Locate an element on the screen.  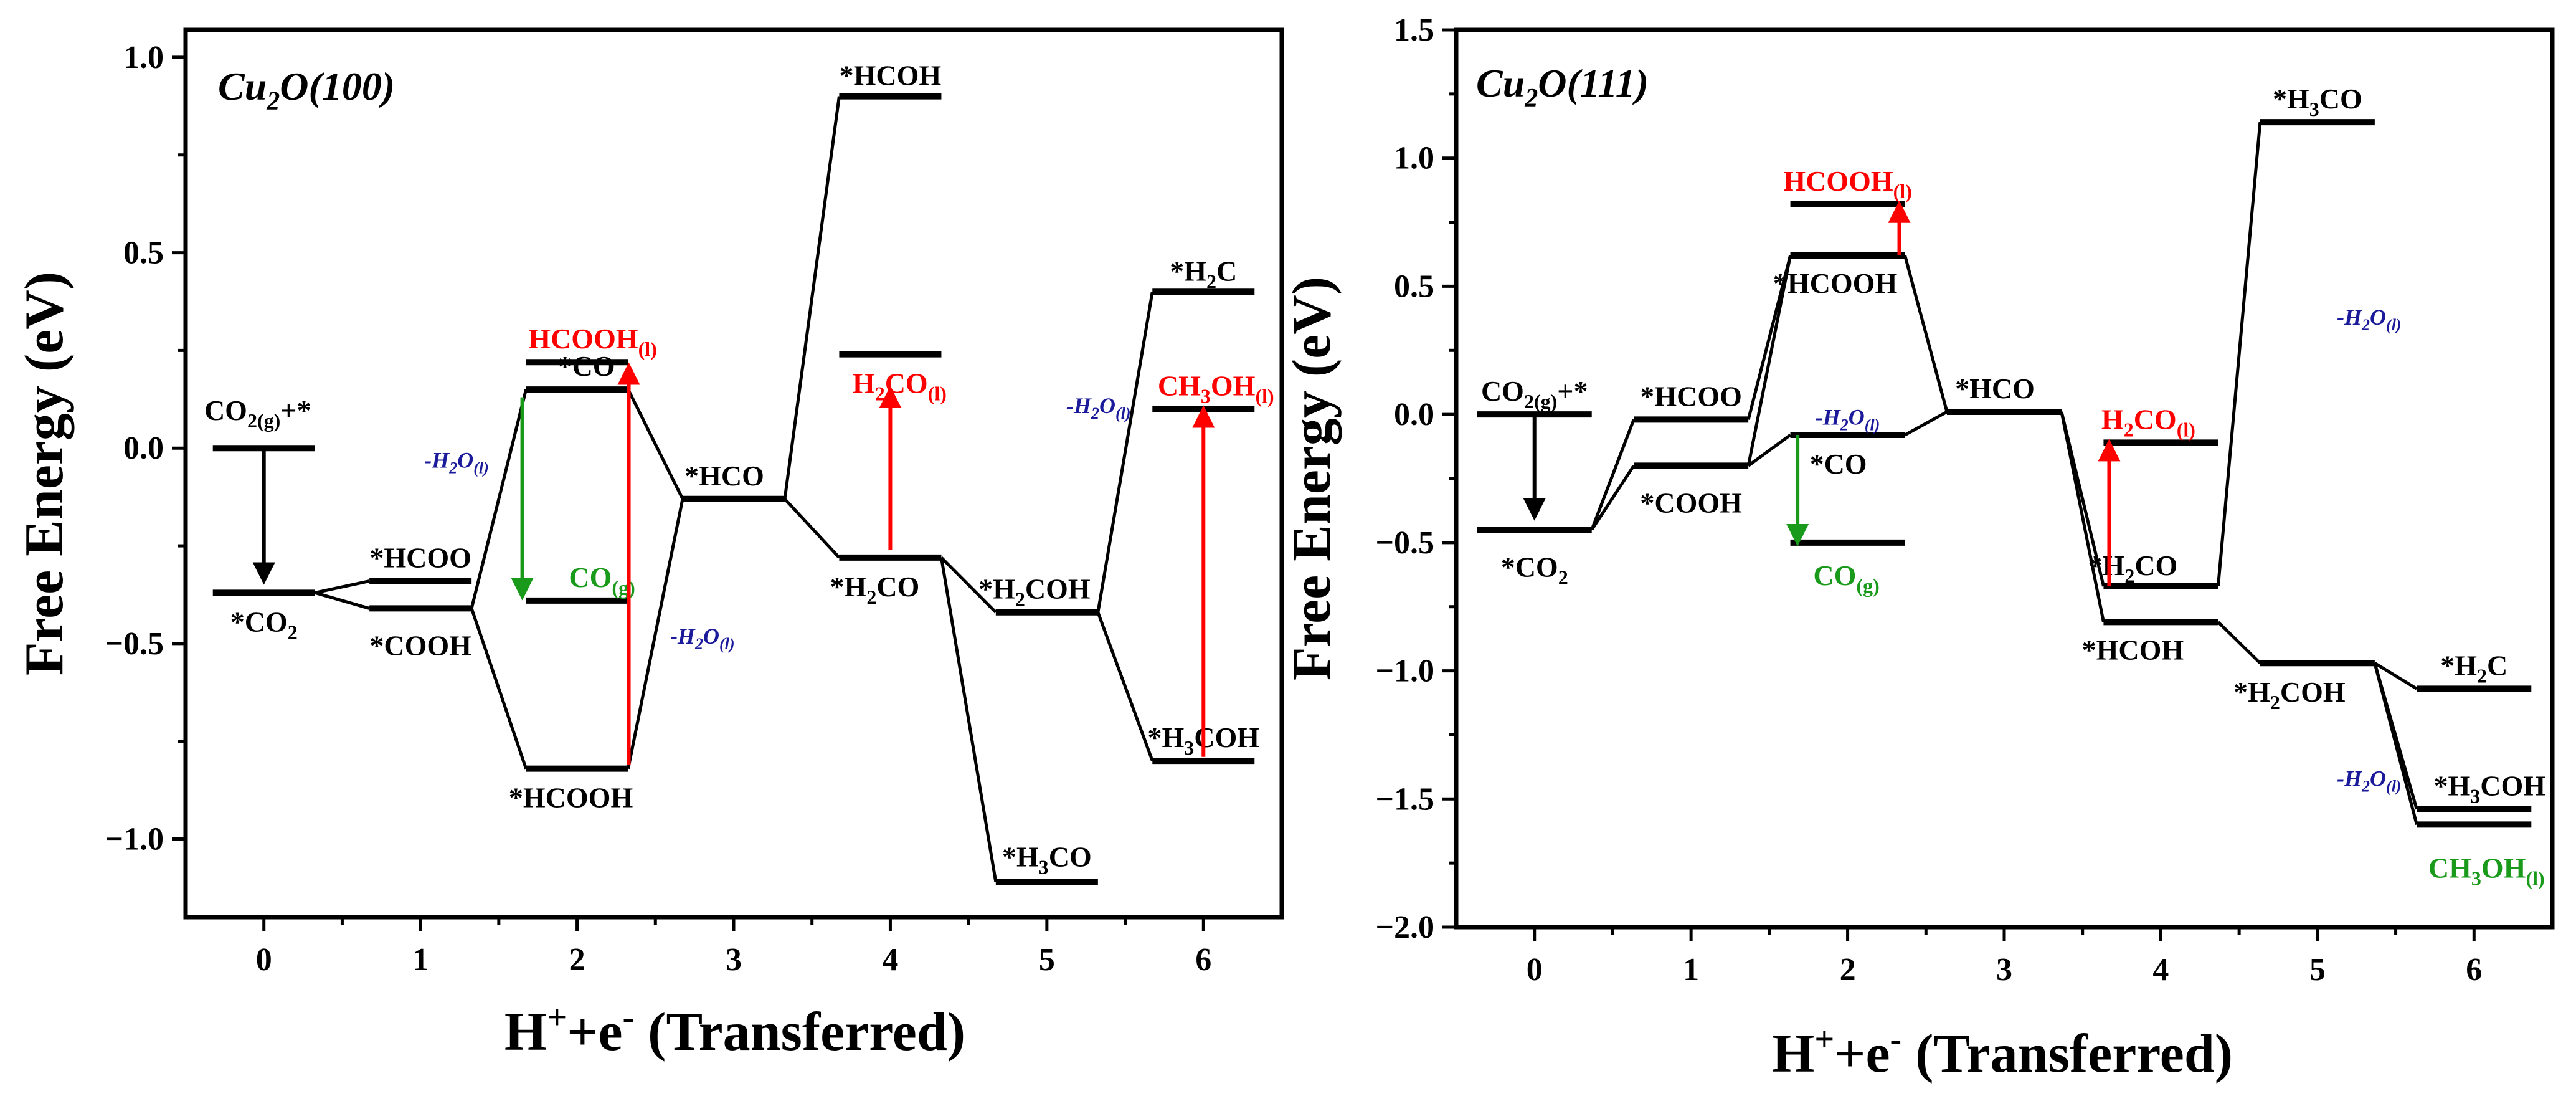
panel-title: Cu2O(100) is located at coordinates (307, 90).